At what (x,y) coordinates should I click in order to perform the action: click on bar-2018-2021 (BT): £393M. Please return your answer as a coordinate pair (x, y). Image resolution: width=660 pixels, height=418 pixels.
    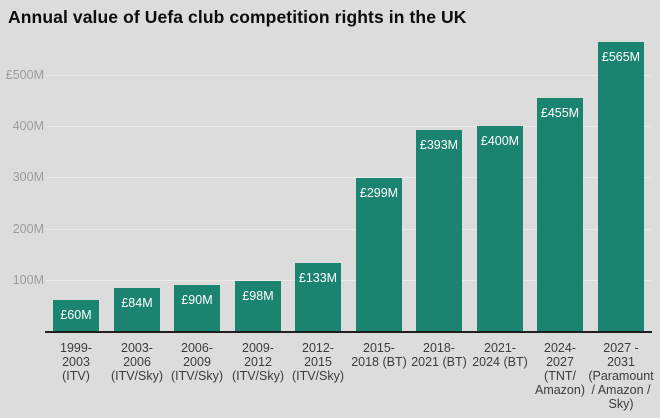
    Looking at the image, I should click on (439, 230).